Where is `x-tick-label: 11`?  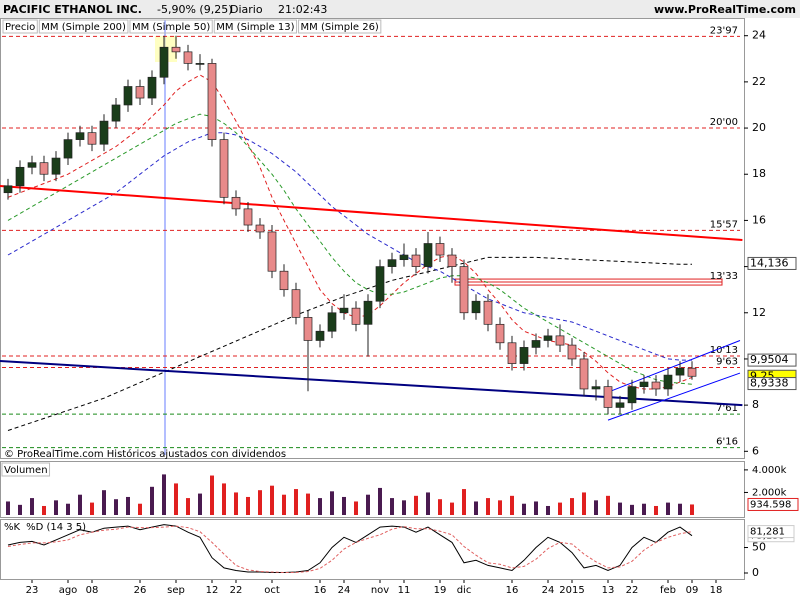
x-tick-label: 11 is located at coordinates (404, 590).